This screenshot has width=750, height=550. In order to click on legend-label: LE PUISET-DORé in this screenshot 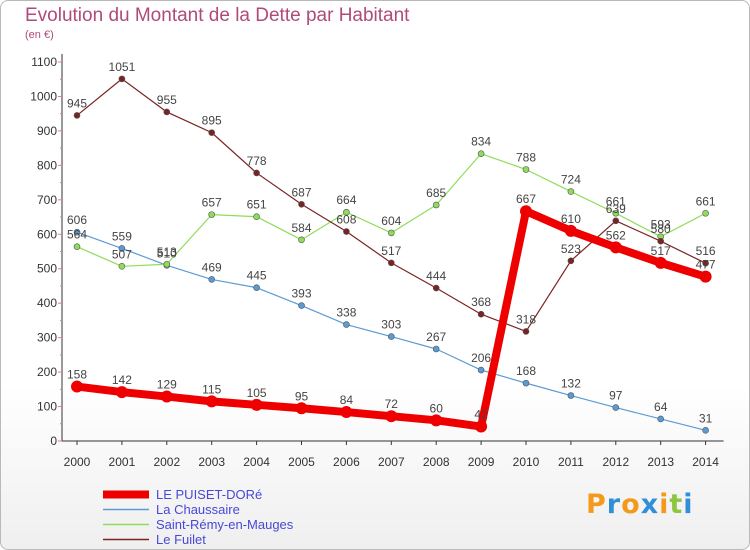, I will do `click(209, 494)`.